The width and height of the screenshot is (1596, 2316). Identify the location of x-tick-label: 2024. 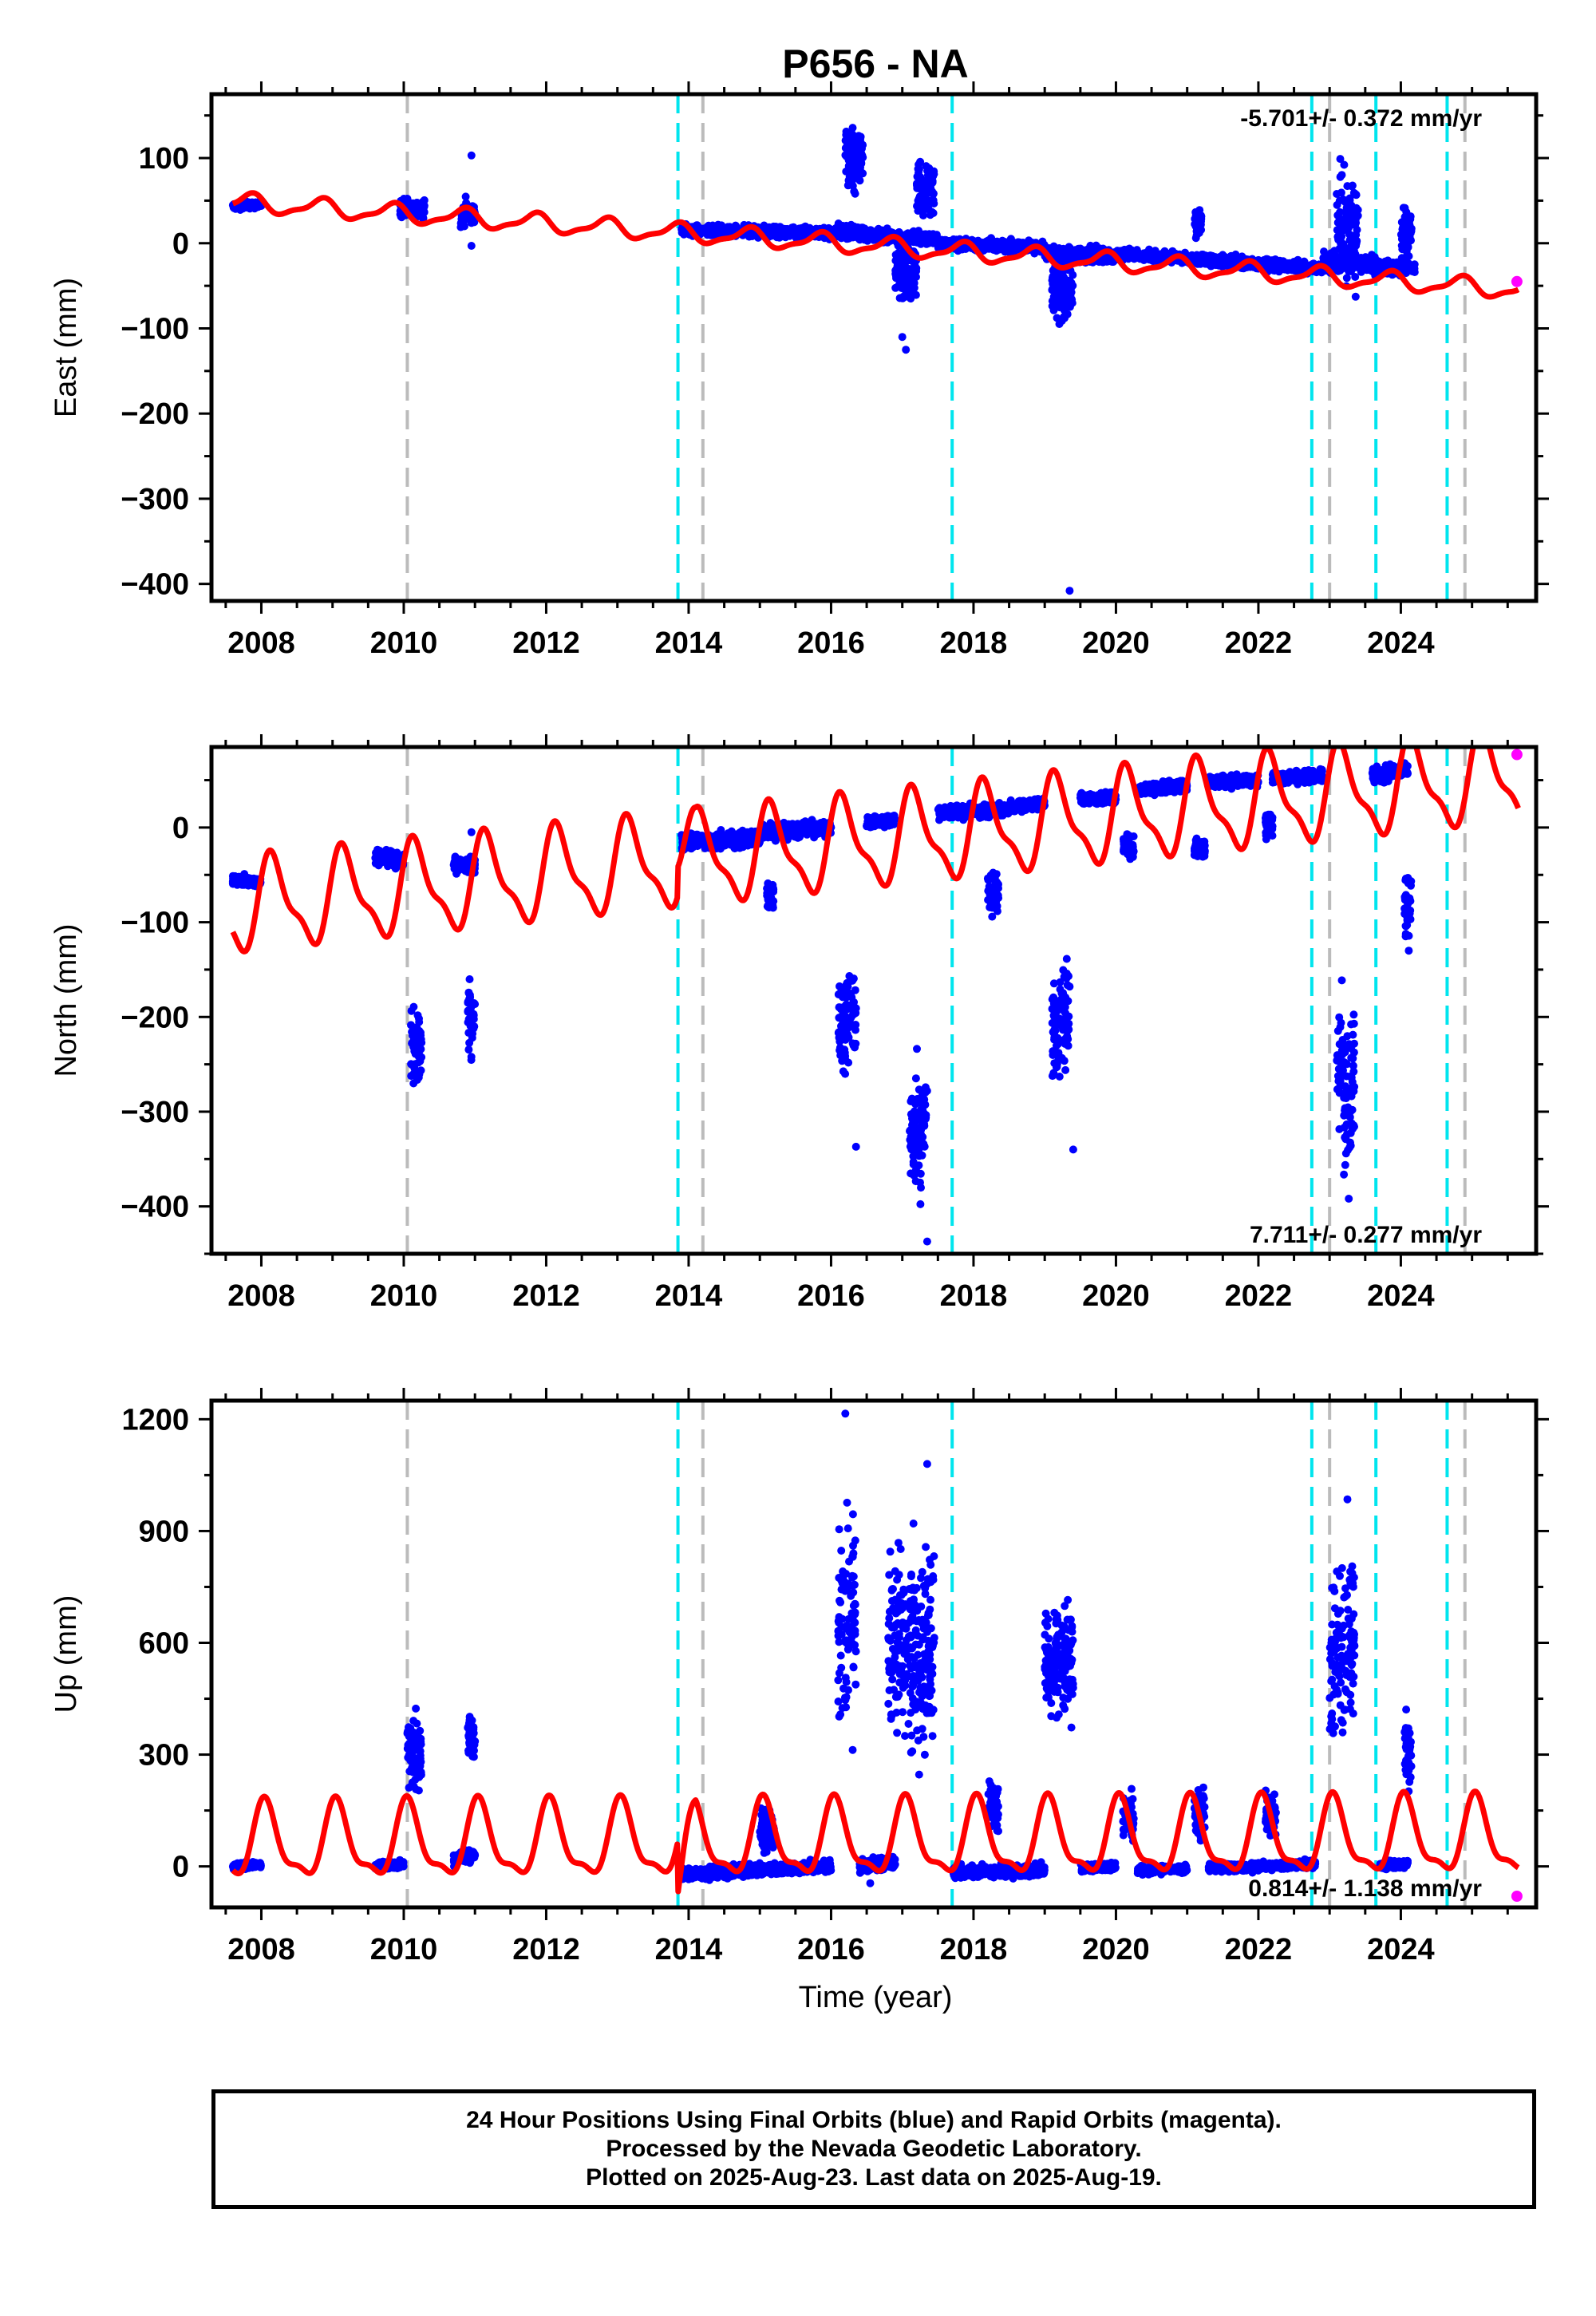
(1401, 643).